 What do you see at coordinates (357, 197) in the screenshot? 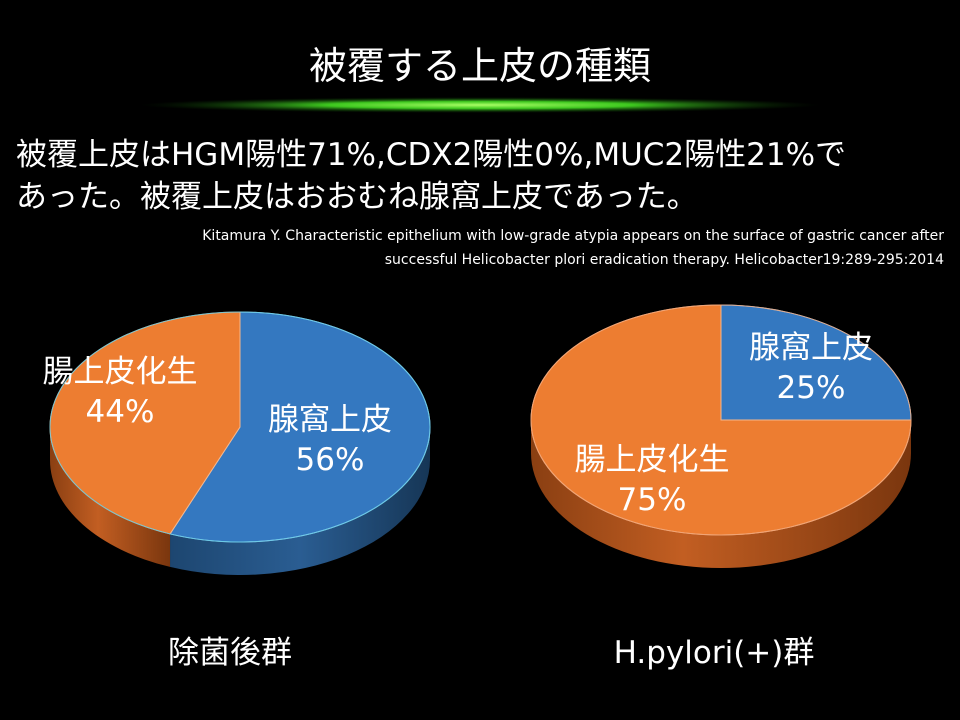
I see `summary-line-2: あった。被覆上皮はおおむね腺窩上皮であった。` at bounding box center [357, 197].